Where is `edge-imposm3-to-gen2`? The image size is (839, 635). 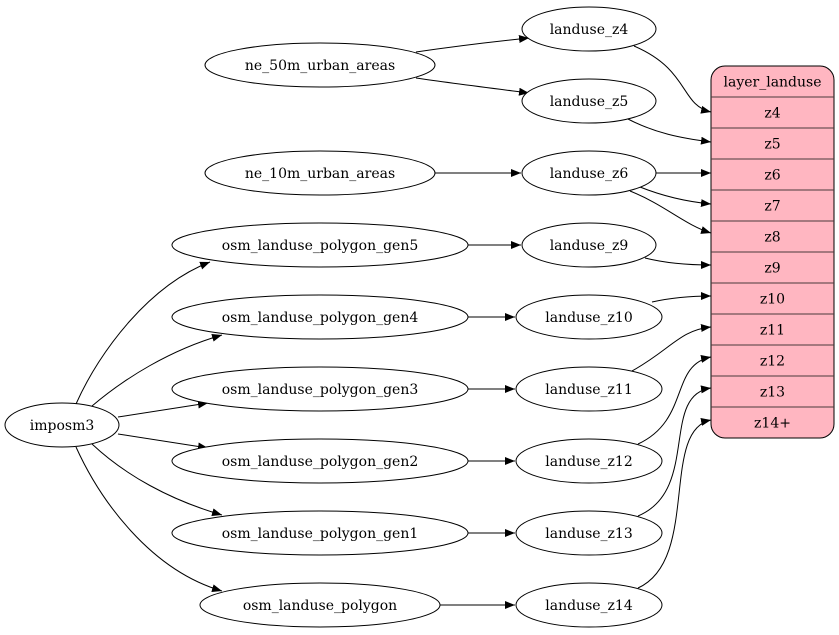 edge-imposm3-to-gen2 is located at coordinates (163, 442).